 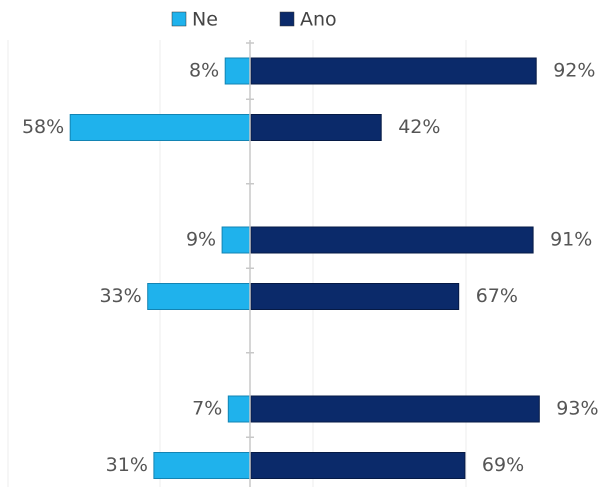 I want to click on value-label: 67%, so click(x=497, y=296).